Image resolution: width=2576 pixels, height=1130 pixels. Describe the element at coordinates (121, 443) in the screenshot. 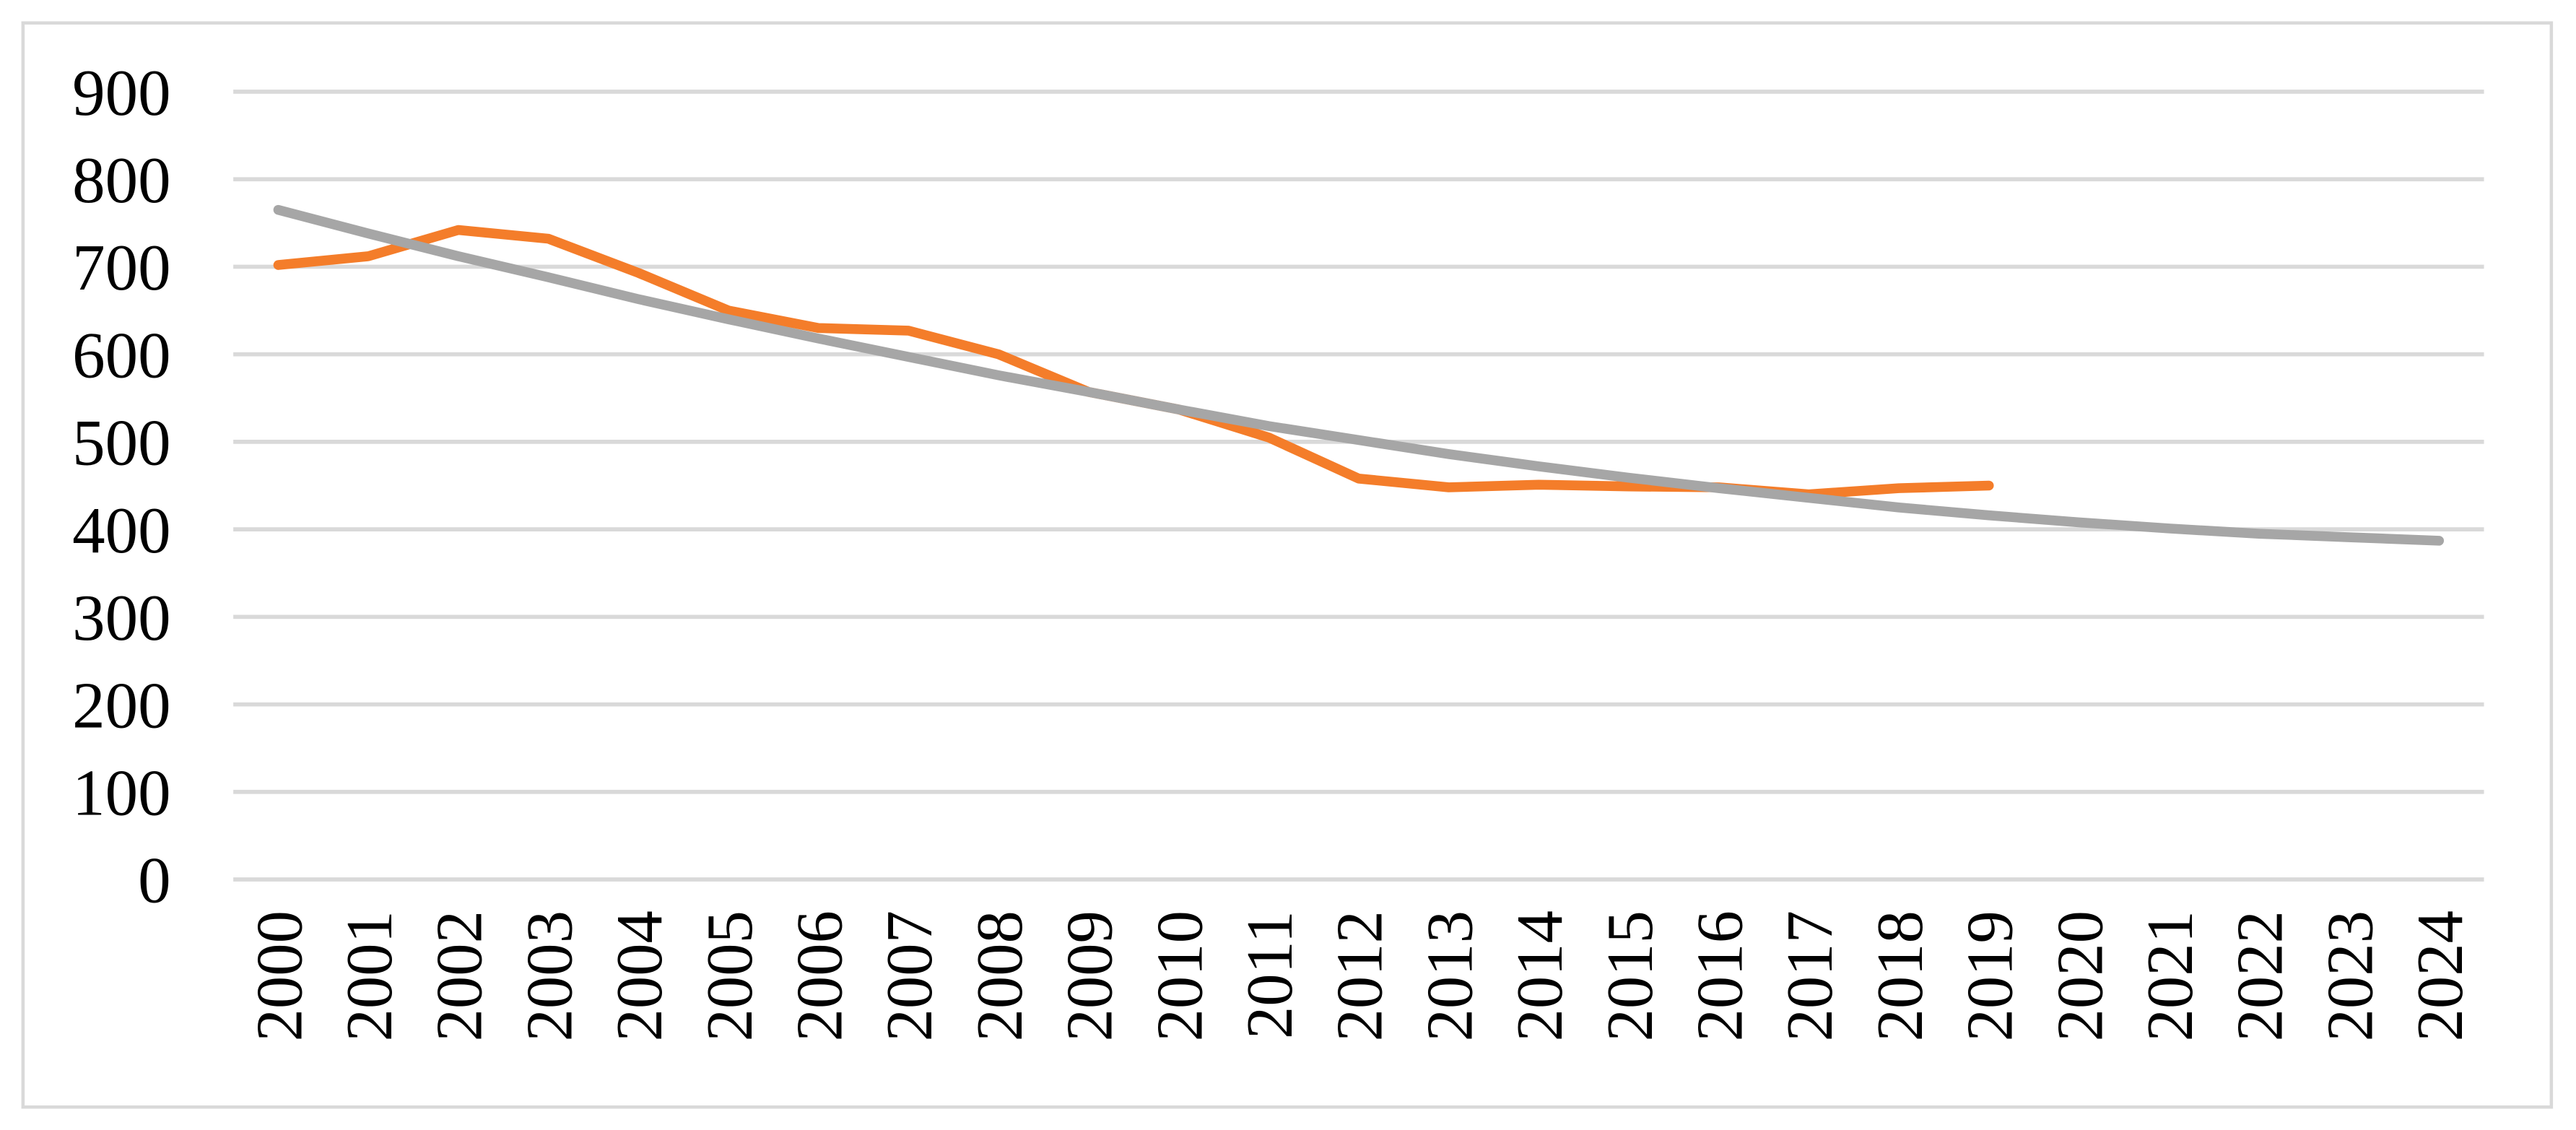

I see `y-tick-label: 500` at that location.